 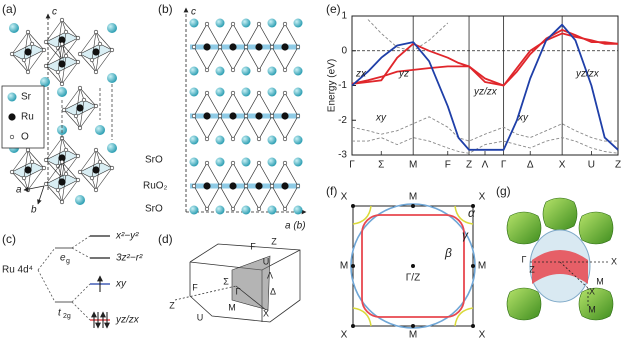 I want to click on label: F, so click(x=253, y=246).